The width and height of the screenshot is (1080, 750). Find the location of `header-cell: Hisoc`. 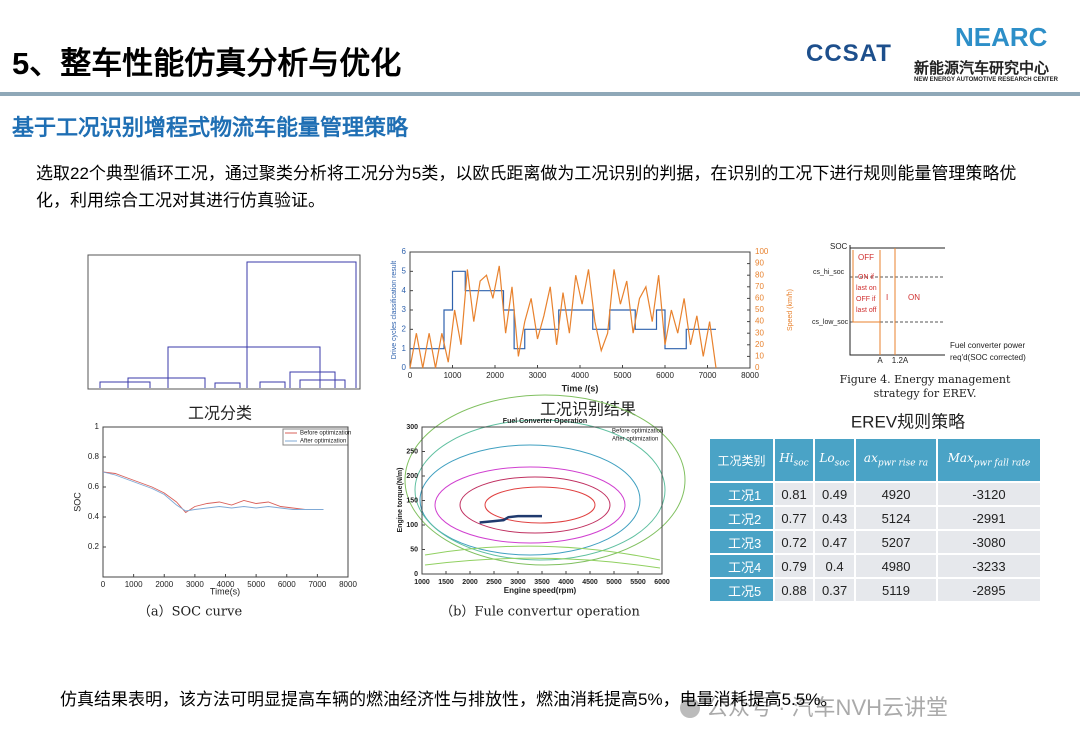

header-cell: Hisoc is located at coordinates (794, 460).